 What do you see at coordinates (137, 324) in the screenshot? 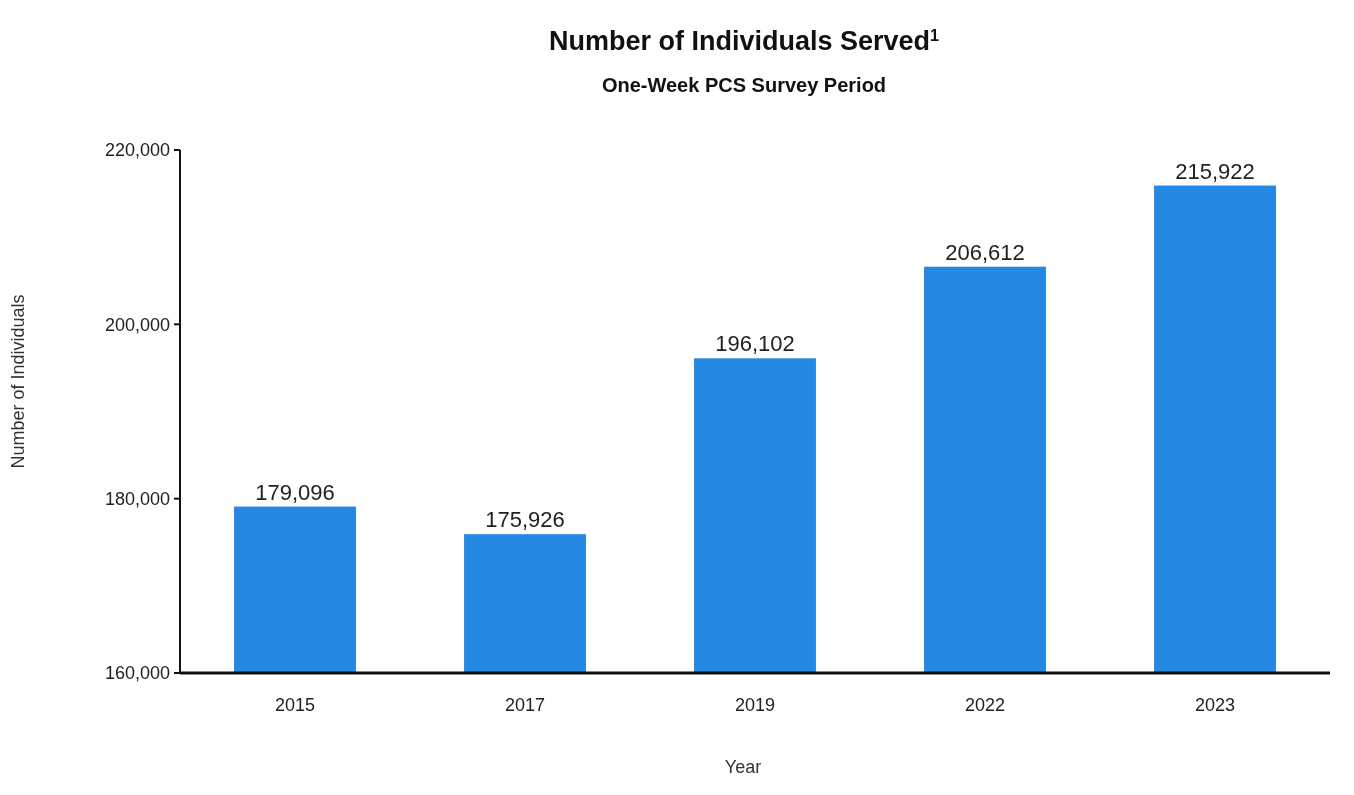
I see `y-tick-label: 200,000` at bounding box center [137, 324].